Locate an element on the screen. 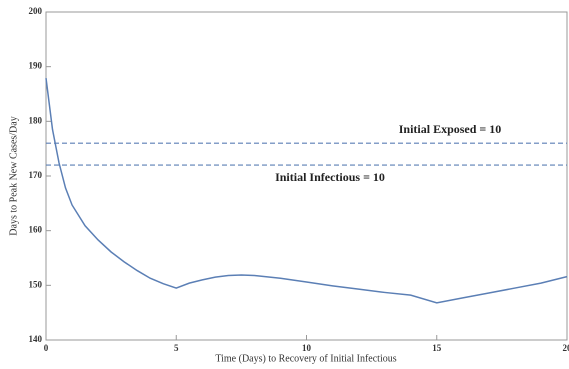 The image size is (569, 369). y-tick-label: 190 is located at coordinates (36, 66).